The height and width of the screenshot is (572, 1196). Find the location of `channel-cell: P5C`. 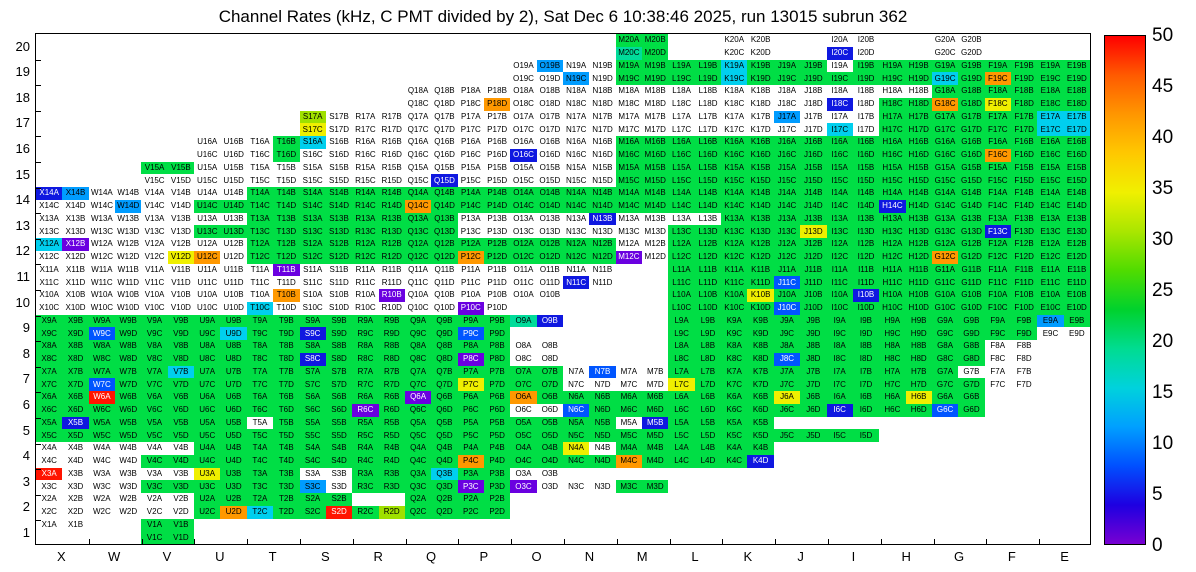

channel-cell: P5C is located at coordinates (470, 435).